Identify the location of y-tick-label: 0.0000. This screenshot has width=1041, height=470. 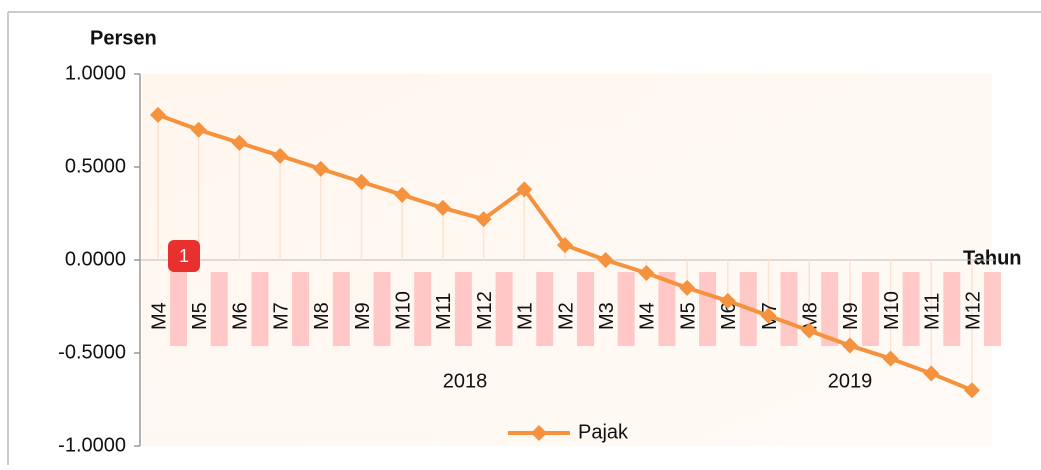
(95, 259).